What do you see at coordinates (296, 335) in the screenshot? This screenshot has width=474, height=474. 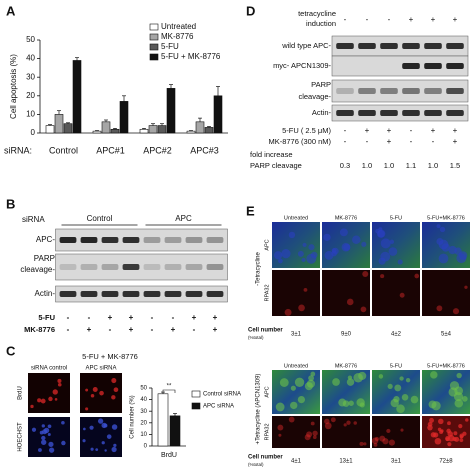 I see `cell-count: 3±1` at bounding box center [296, 335].